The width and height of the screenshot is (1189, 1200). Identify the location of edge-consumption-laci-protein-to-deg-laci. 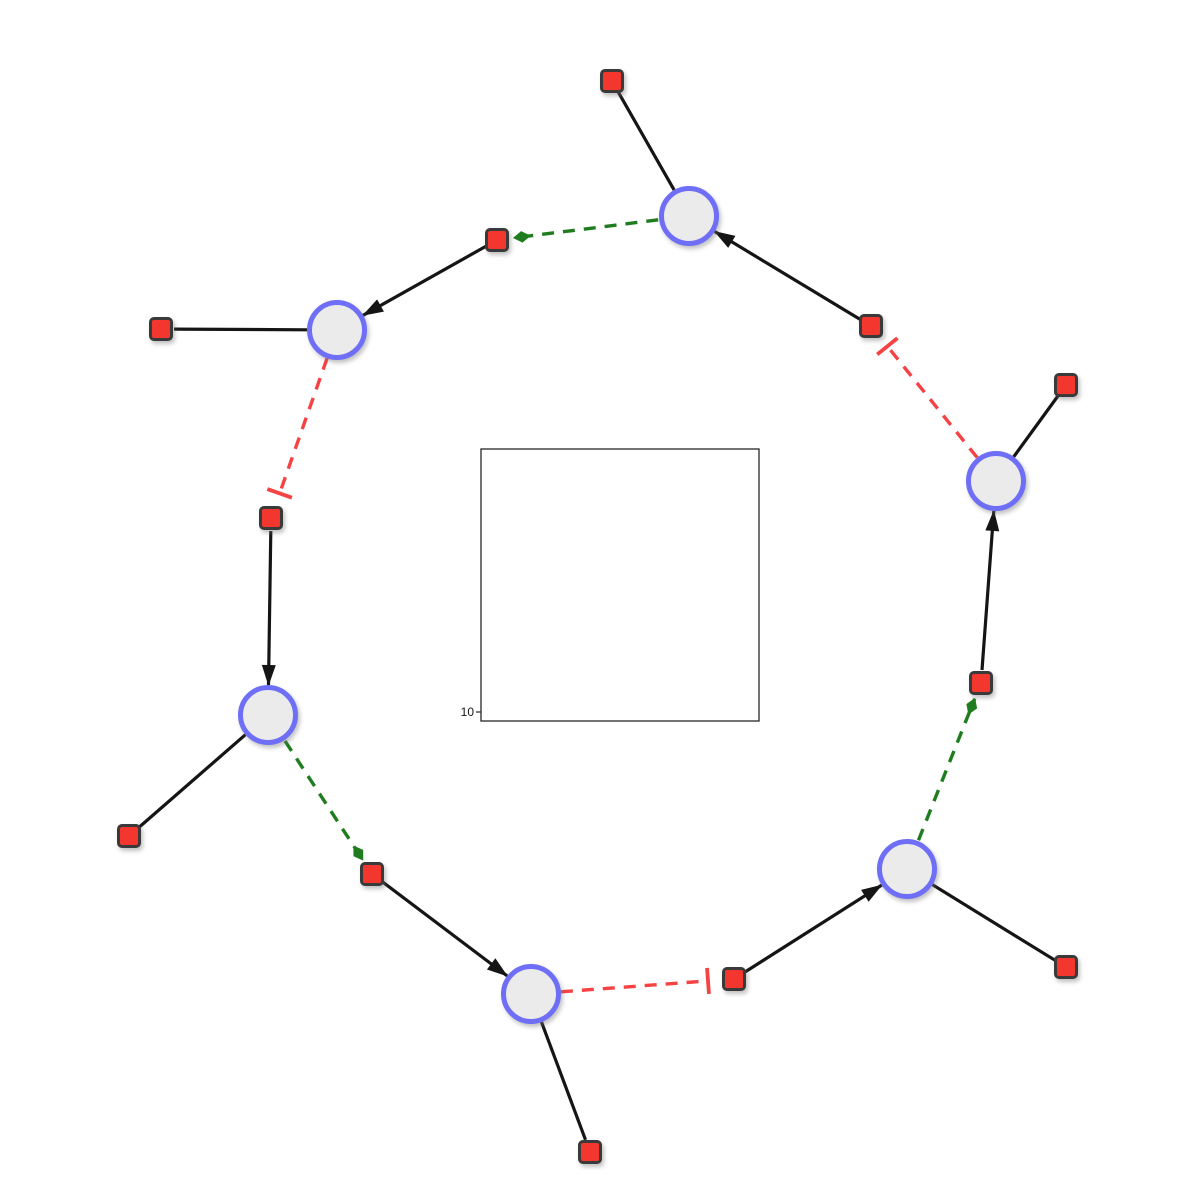
(240, 329).